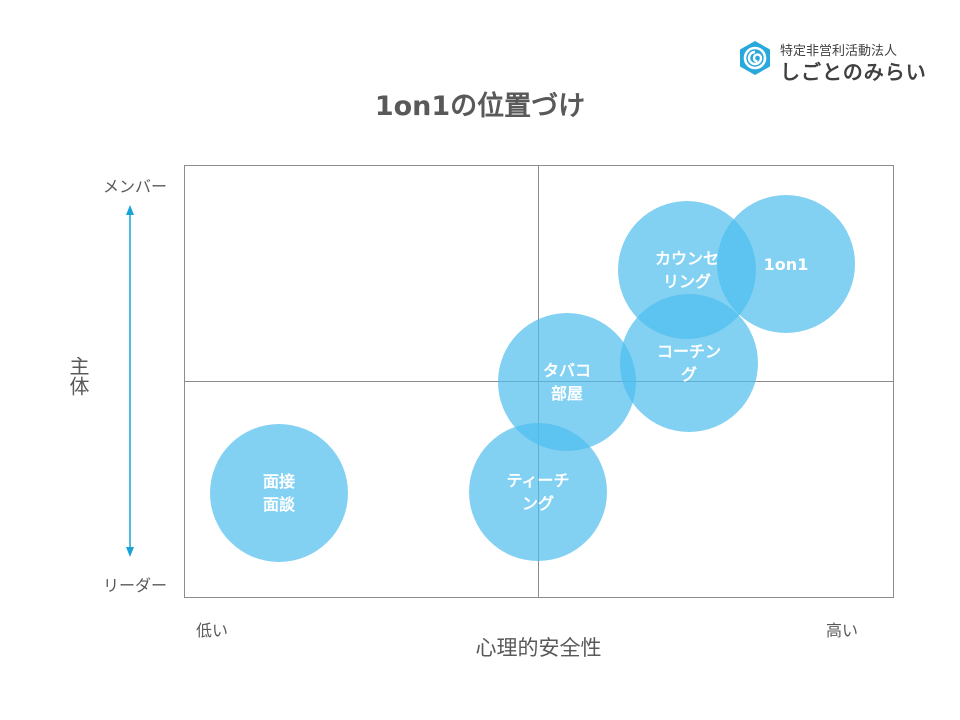 The height and width of the screenshot is (720, 960). Describe the element at coordinates (279, 493) in the screenshot. I see `bubble-interview: 面接 面談` at that location.